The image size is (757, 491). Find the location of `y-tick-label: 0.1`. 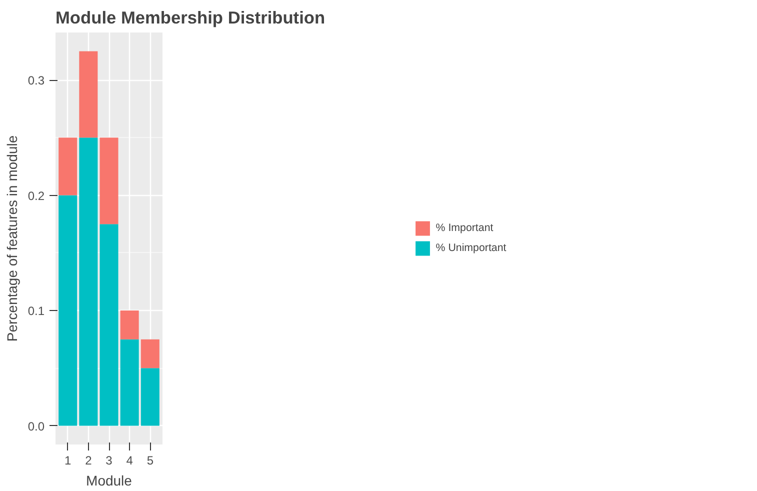

y-tick-label: 0.1 is located at coordinates (36, 311).